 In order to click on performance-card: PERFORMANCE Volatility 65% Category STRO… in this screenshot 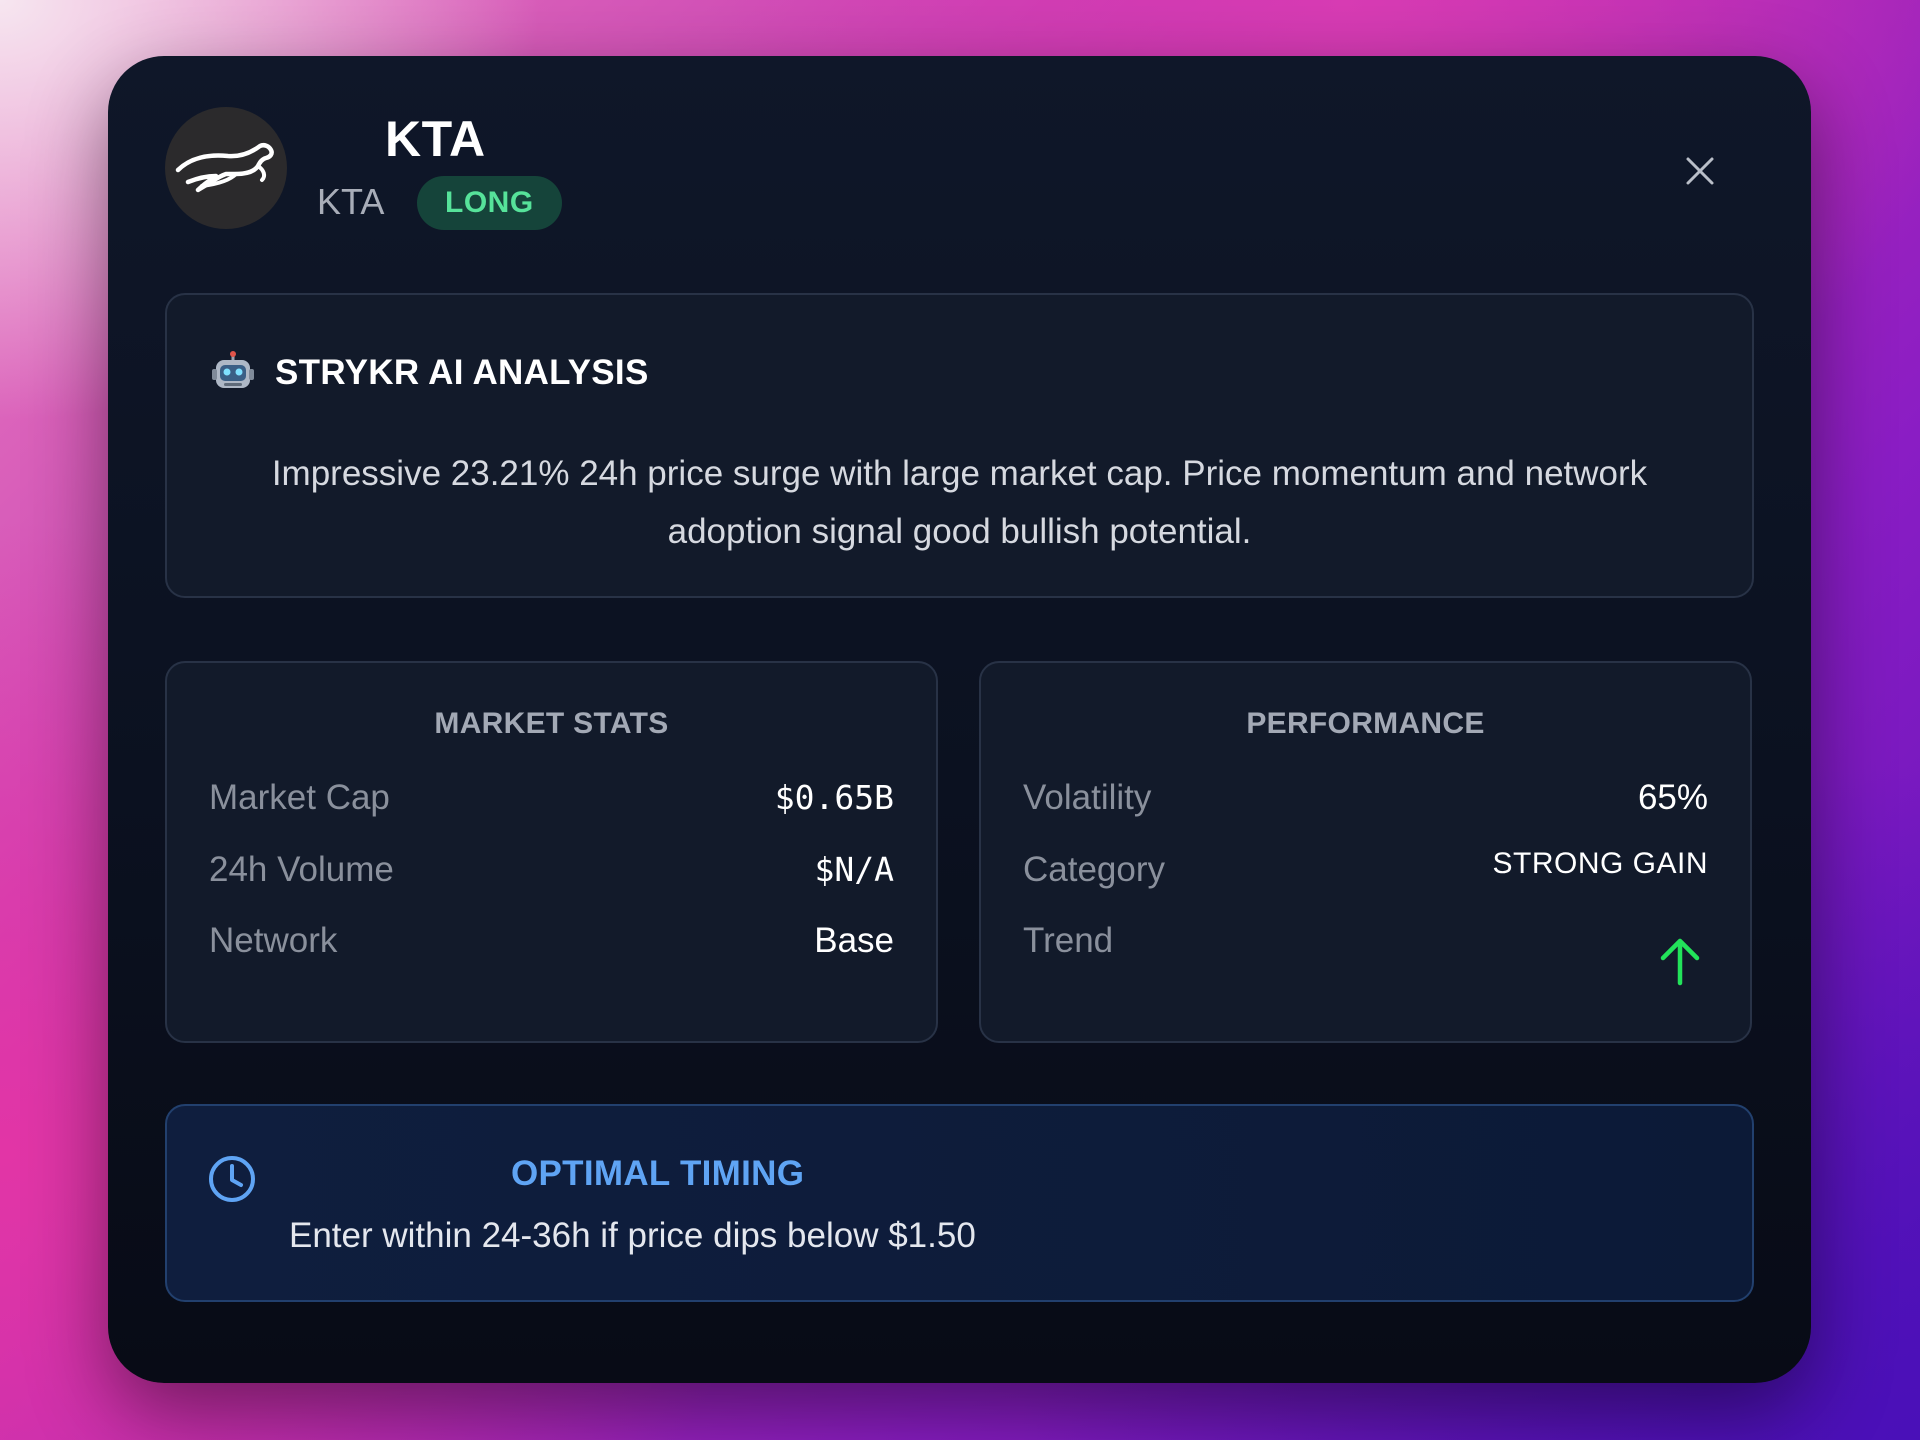, I will do `click(1365, 852)`.